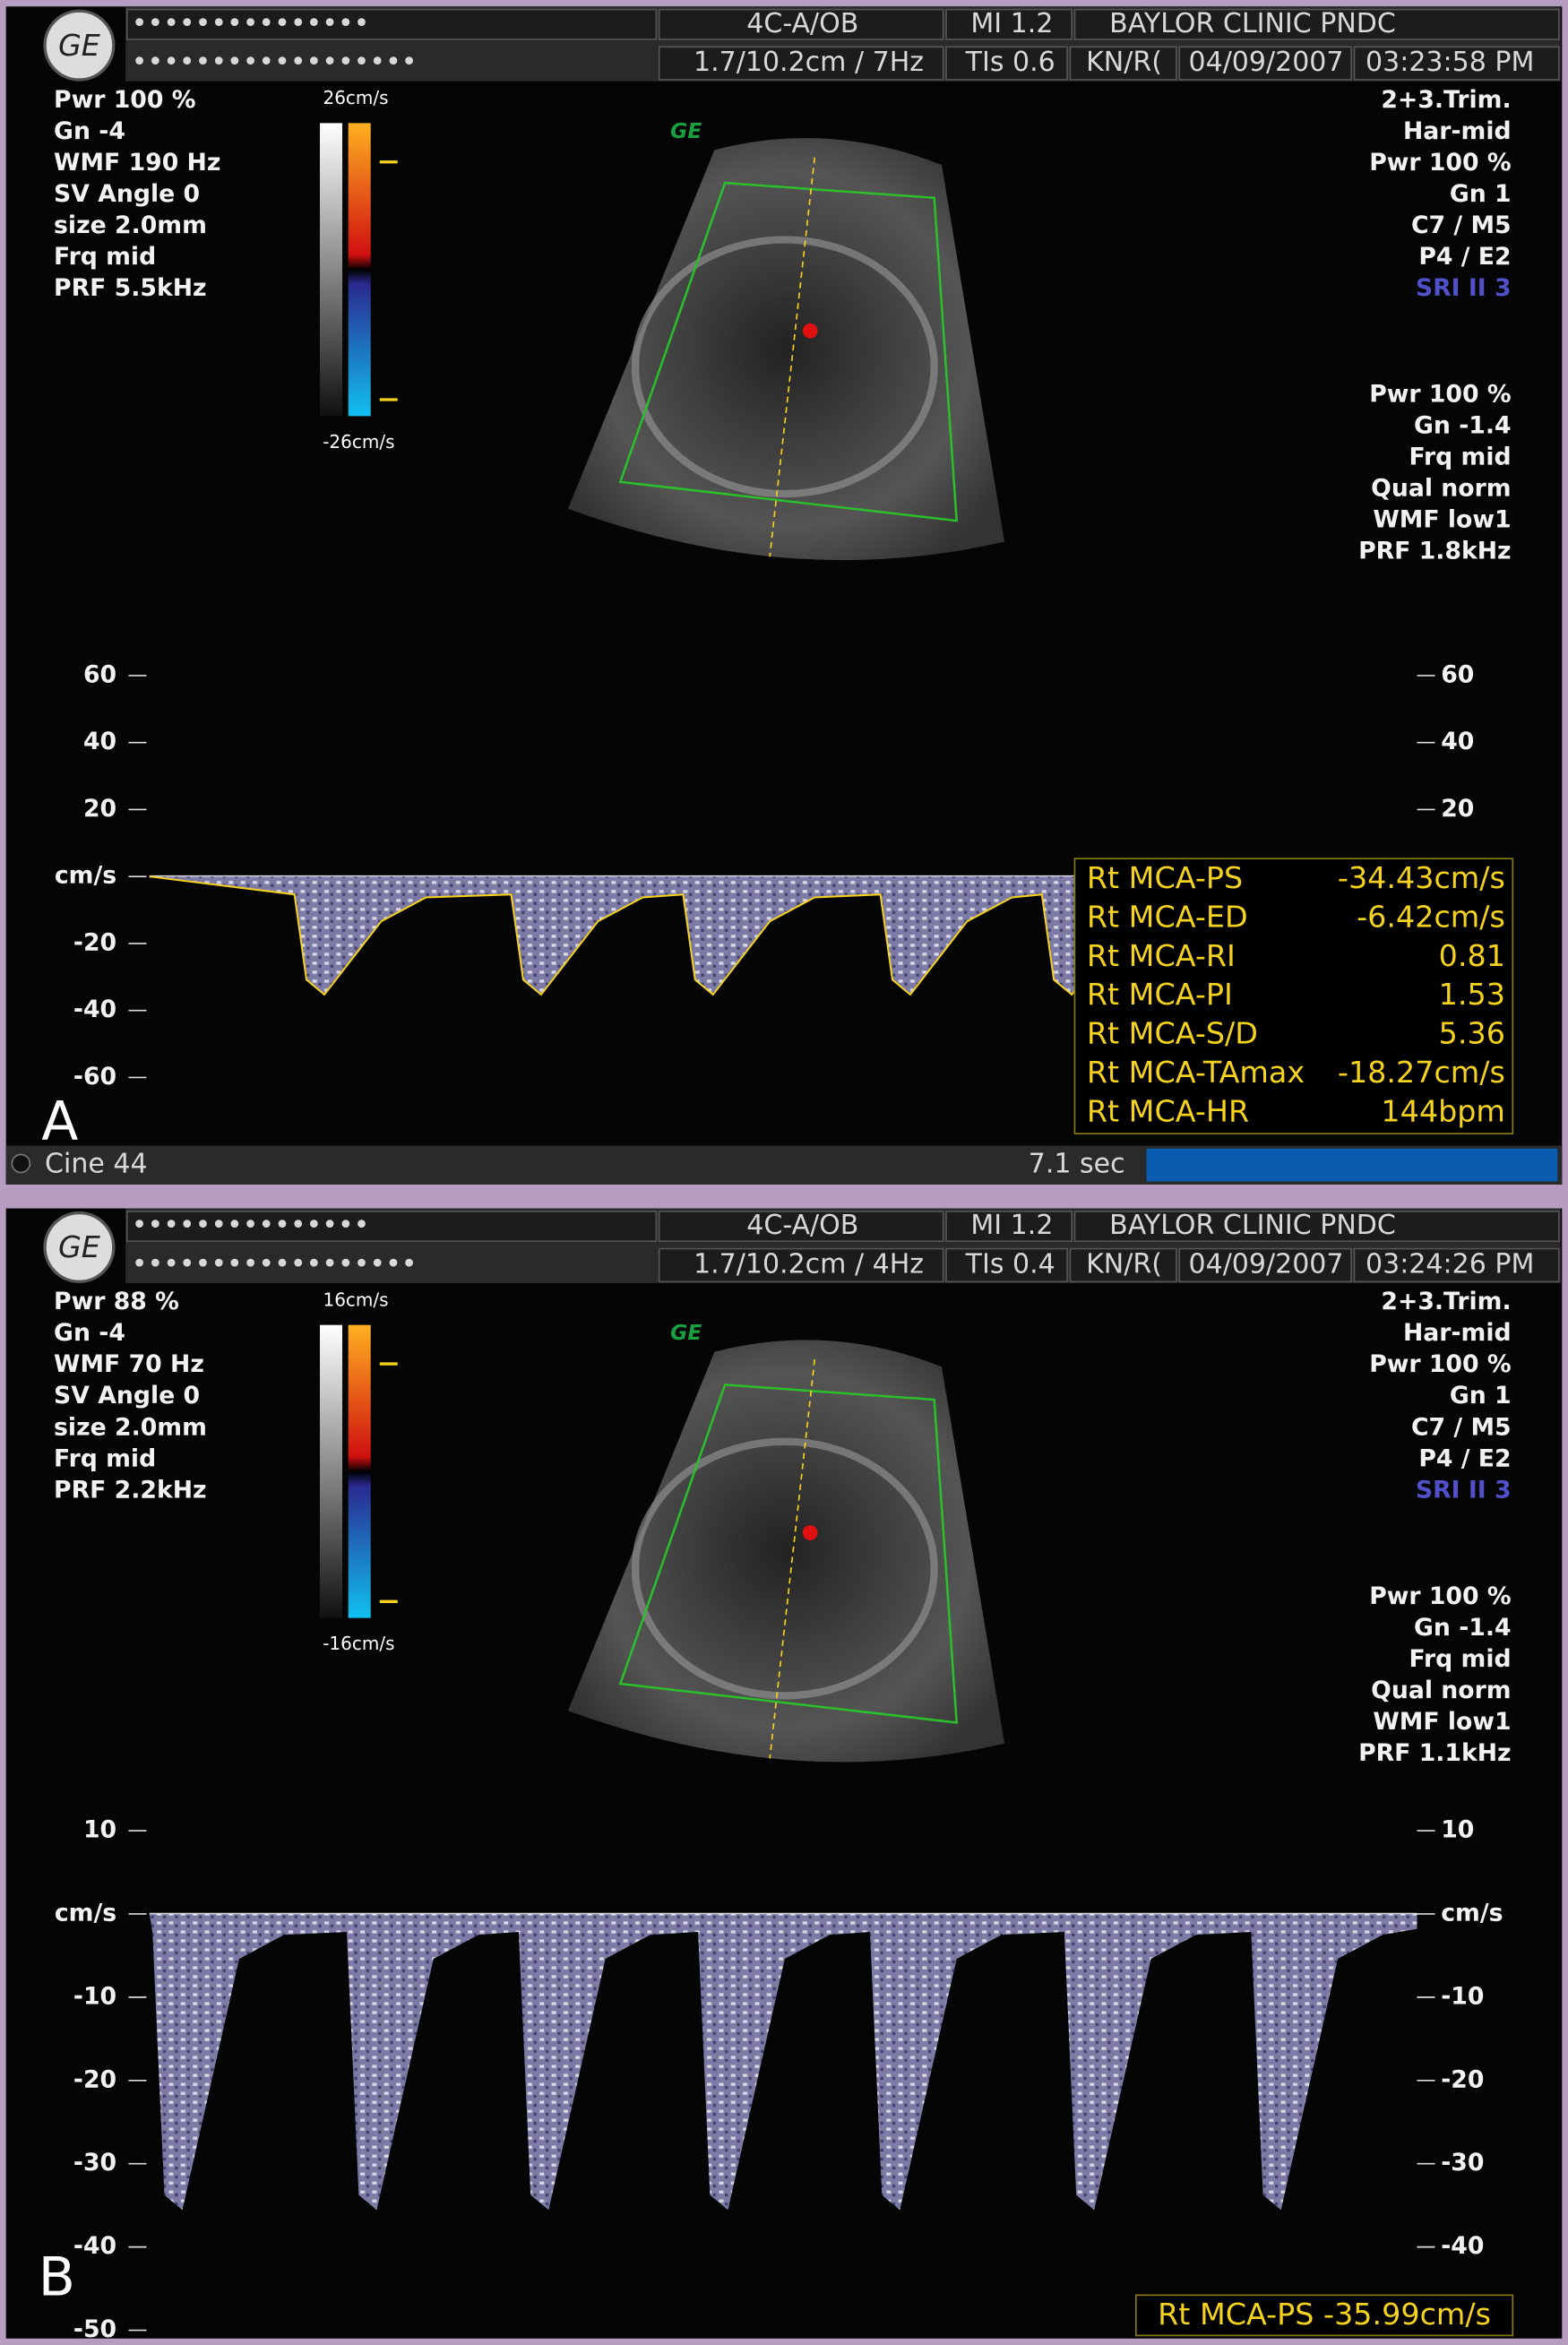 The height and width of the screenshot is (2345, 1568). I want to click on skull, so click(785, 367).